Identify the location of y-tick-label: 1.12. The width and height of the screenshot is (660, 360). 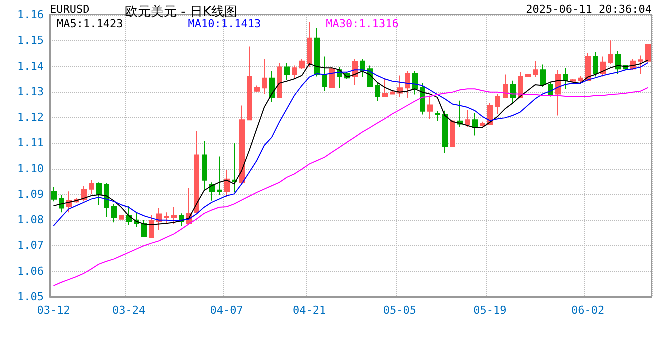
(31, 117).